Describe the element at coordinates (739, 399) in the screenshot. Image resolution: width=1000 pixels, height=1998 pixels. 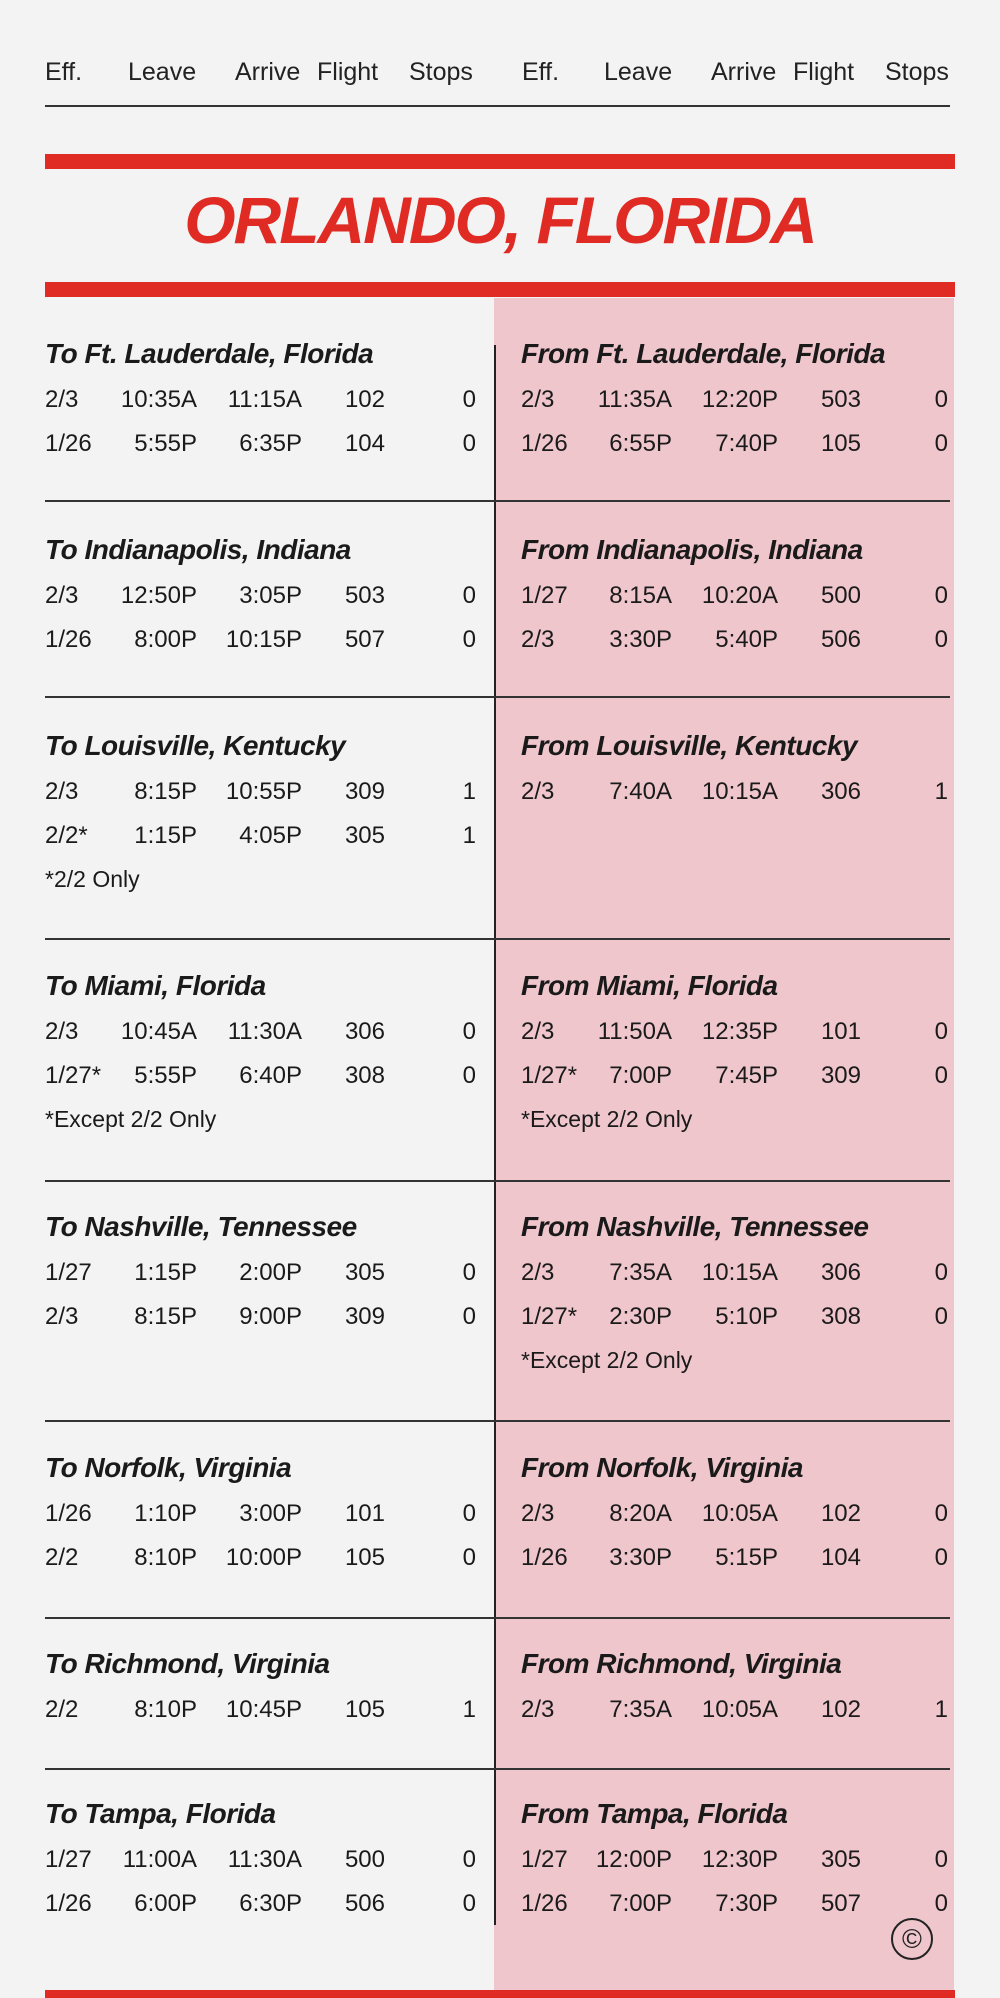
I see `from-flight-arrive: 12:20P` at that location.